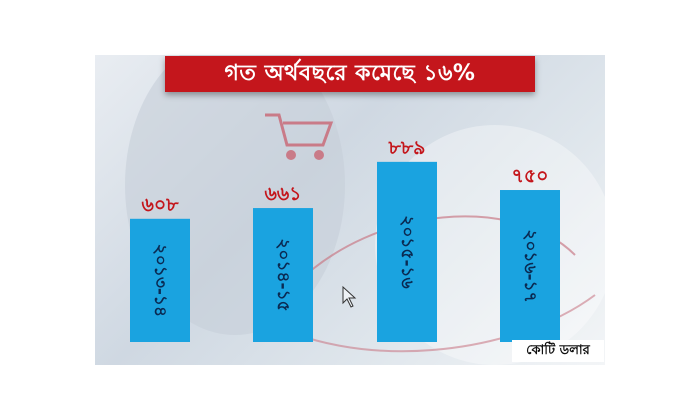  Describe the element at coordinates (407, 148) in the screenshot. I see `value-label-3: ৮৮৯` at that location.